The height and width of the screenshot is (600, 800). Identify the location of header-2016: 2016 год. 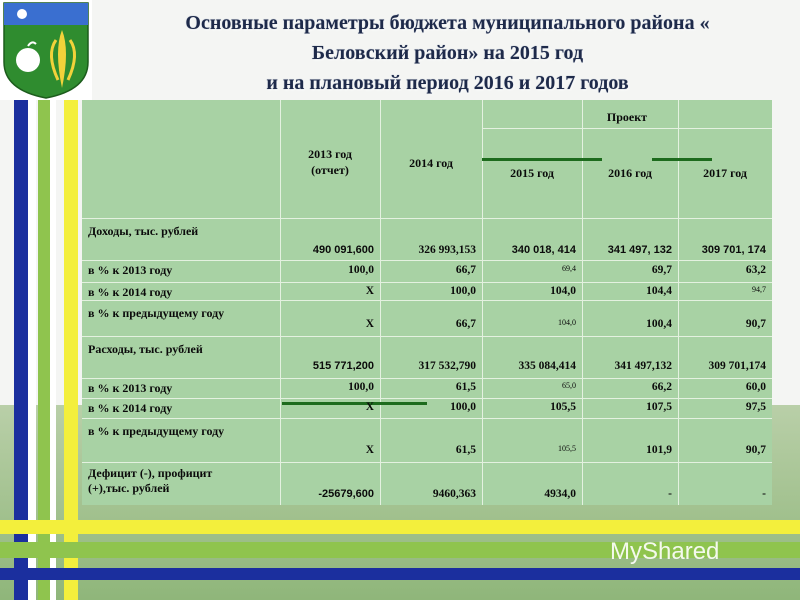
(630, 173).